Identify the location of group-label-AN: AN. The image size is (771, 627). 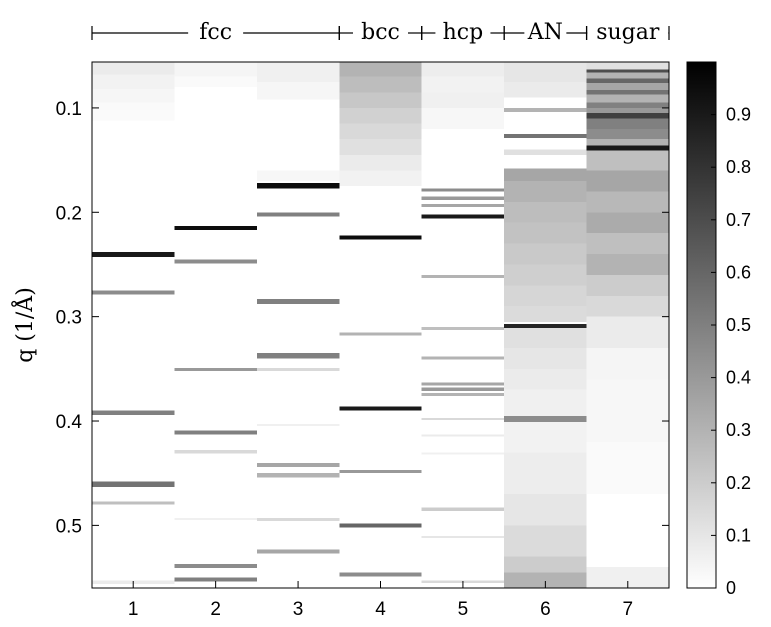
(545, 32).